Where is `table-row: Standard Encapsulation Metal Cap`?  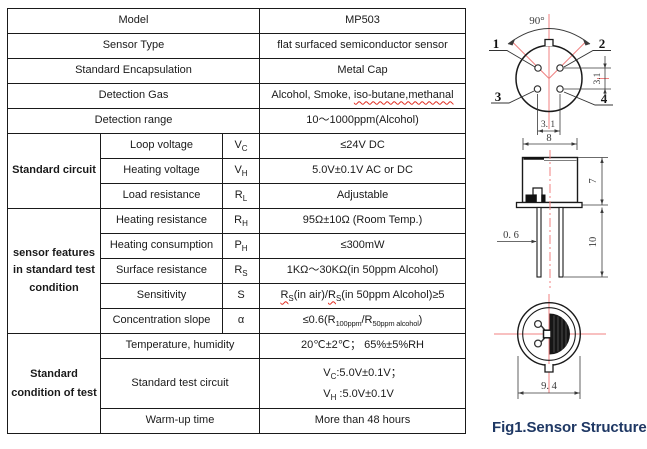
table-row: Standard Encapsulation Metal Cap is located at coordinates (236, 71).